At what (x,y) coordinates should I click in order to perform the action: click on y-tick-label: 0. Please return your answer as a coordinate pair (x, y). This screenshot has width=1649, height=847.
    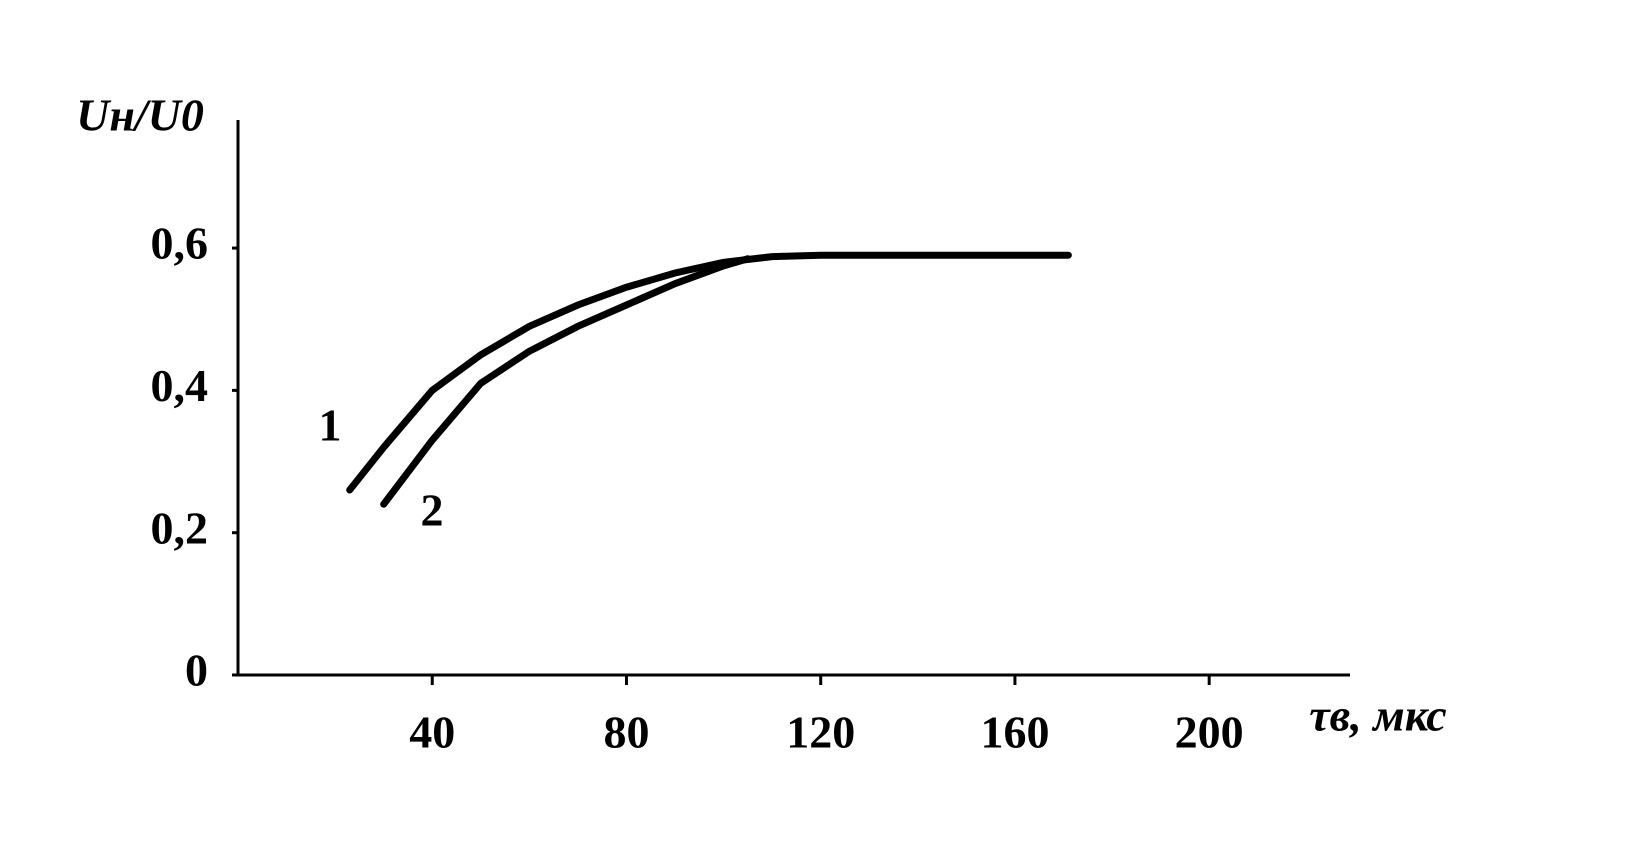
    Looking at the image, I should click on (196, 670).